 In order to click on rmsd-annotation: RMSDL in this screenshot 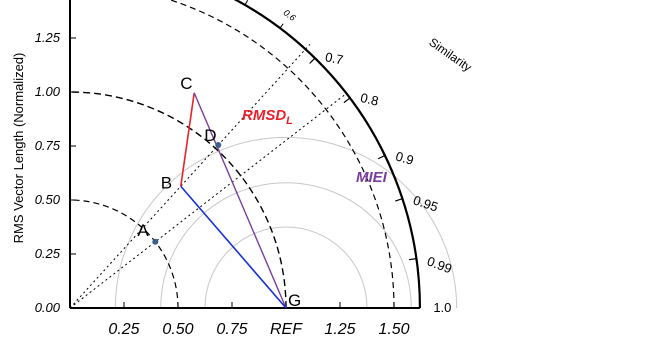, I will do `click(267, 117)`.